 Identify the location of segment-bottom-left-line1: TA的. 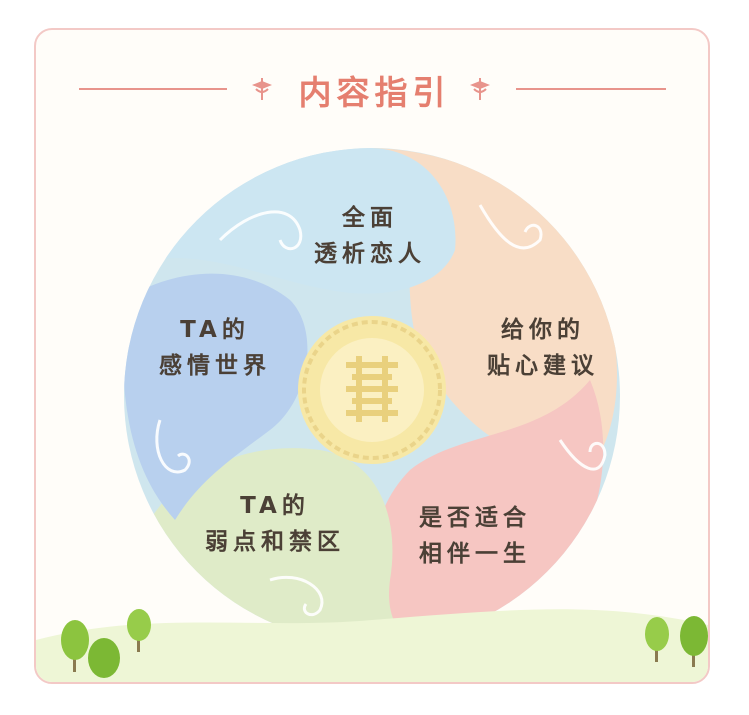
(275, 506).